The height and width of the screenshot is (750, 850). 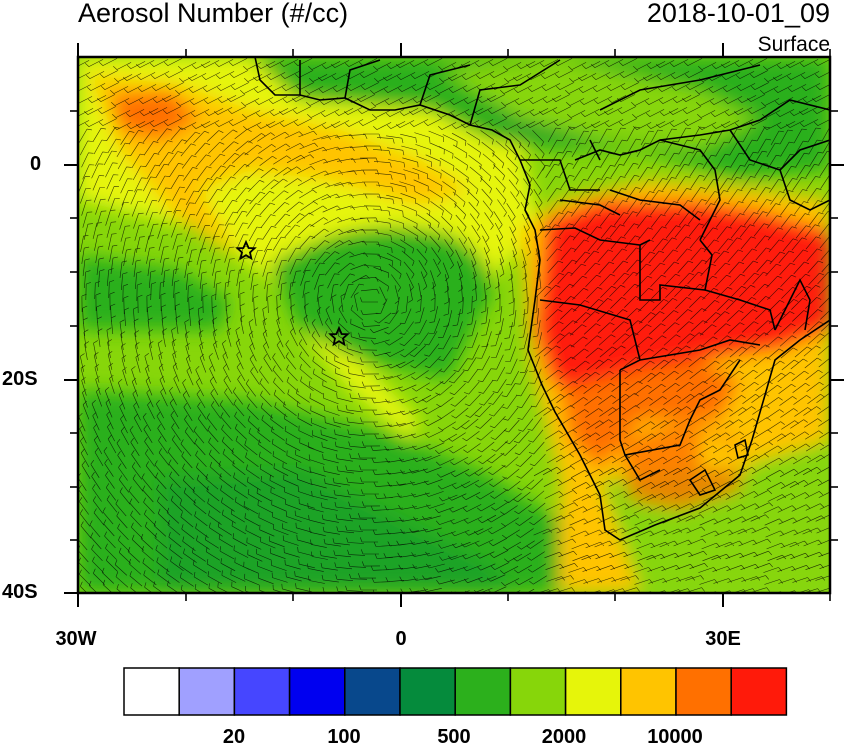 I want to click on lat-label-0: 0, so click(x=36, y=164).